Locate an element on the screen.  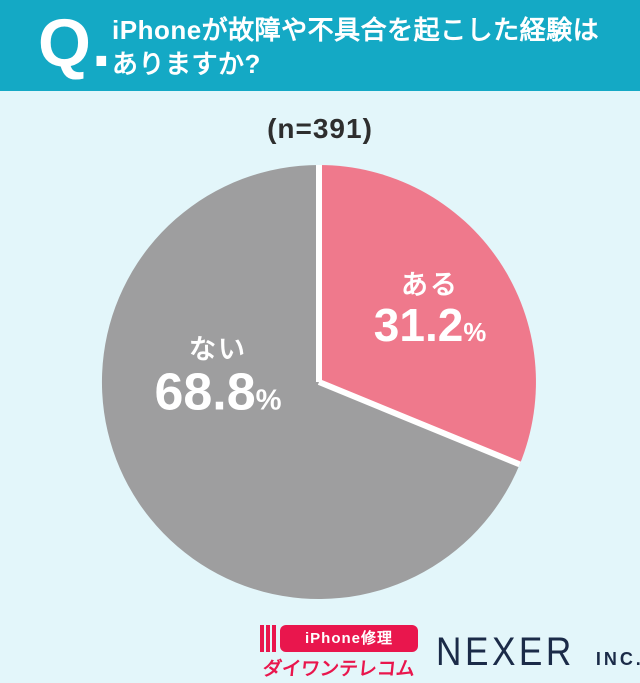
slice-value-nai: 68.8% is located at coordinates (218, 392).